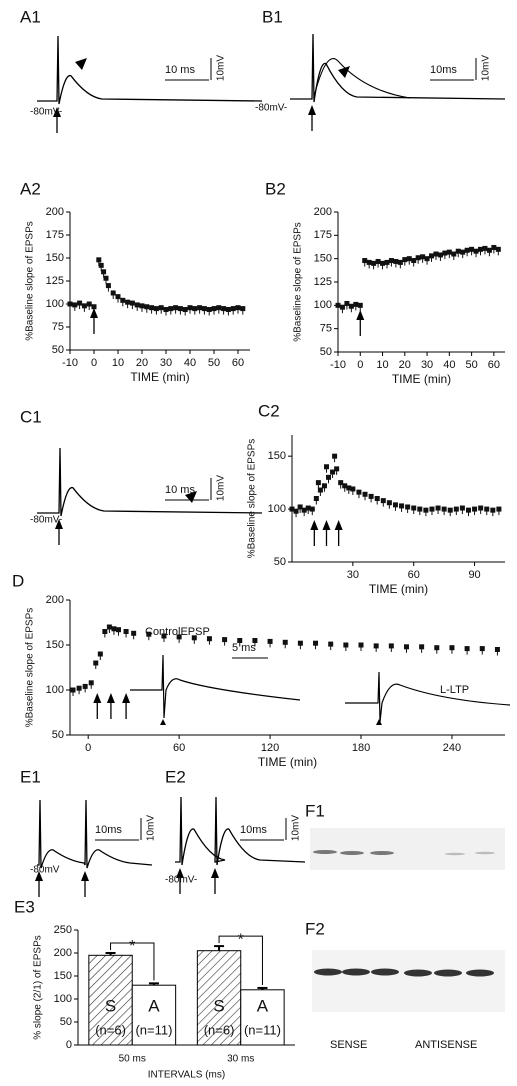 The width and height of the screenshot is (517, 1086). What do you see at coordinates (55, 258) in the screenshot?
I see `y-tick-label: 150` at bounding box center [55, 258].